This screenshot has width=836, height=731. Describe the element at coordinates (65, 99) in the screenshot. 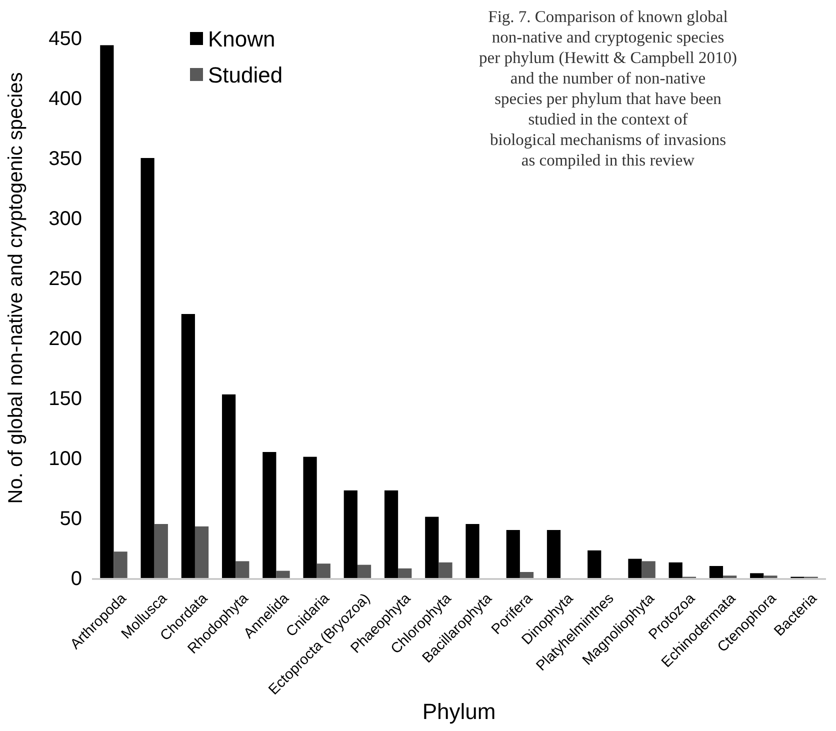

I see `y-tick-label: 400` at that location.